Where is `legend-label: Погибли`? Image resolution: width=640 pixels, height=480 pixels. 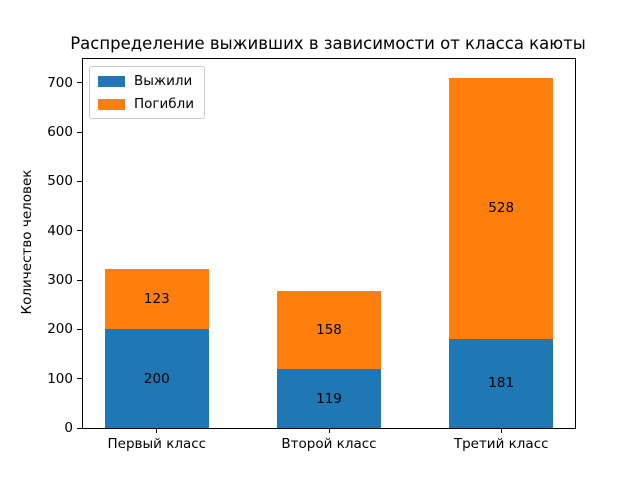 legend-label: Погибли is located at coordinates (164, 104).